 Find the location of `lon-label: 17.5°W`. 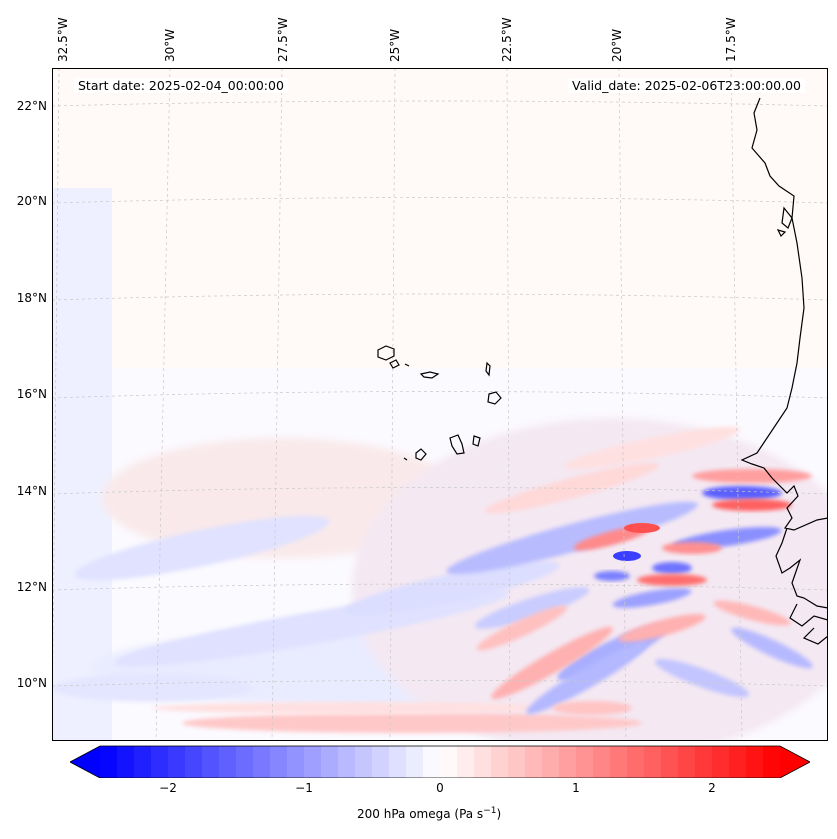

lon-label: 17.5°W is located at coordinates (731, 39).